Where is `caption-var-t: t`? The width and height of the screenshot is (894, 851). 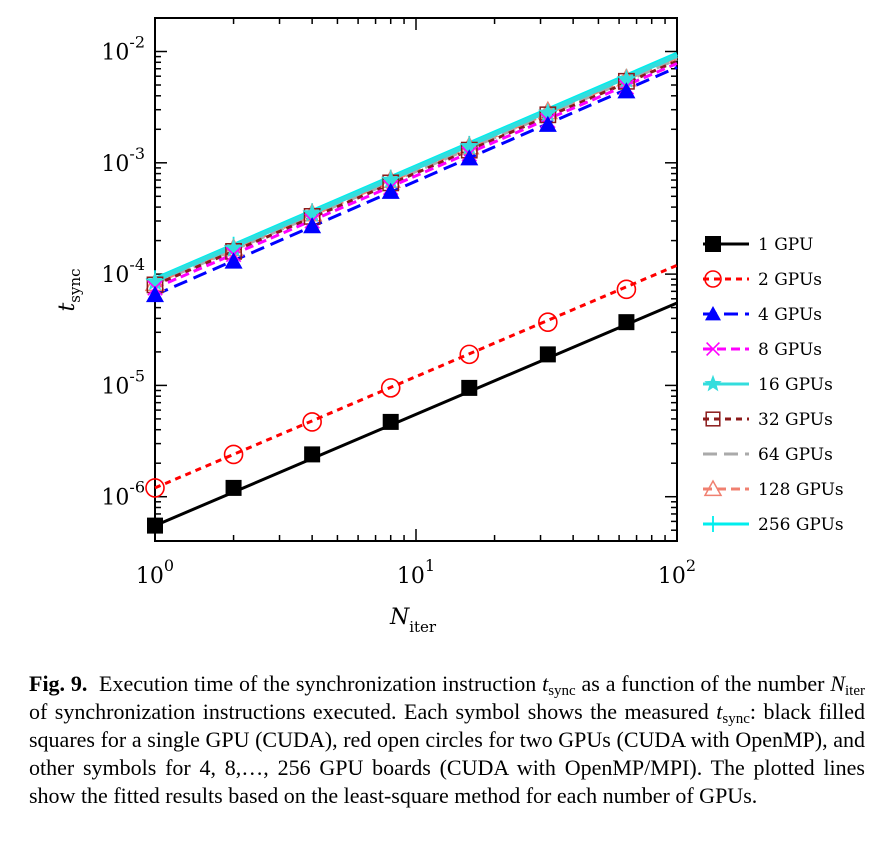 caption-var-t: t is located at coordinates (545, 683).